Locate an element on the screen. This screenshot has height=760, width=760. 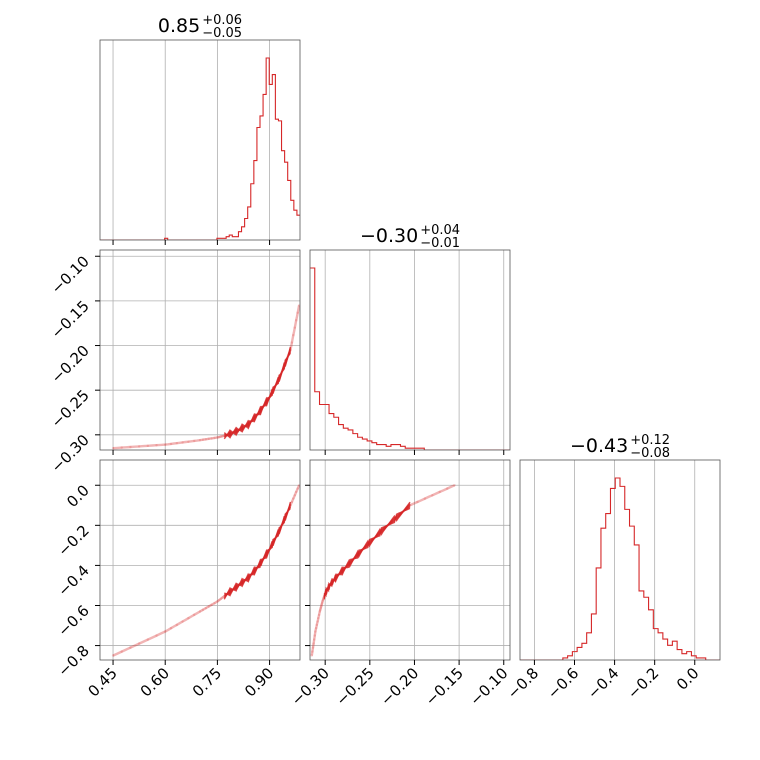
x-tick-label: −0.10 is located at coordinates (488, 686).